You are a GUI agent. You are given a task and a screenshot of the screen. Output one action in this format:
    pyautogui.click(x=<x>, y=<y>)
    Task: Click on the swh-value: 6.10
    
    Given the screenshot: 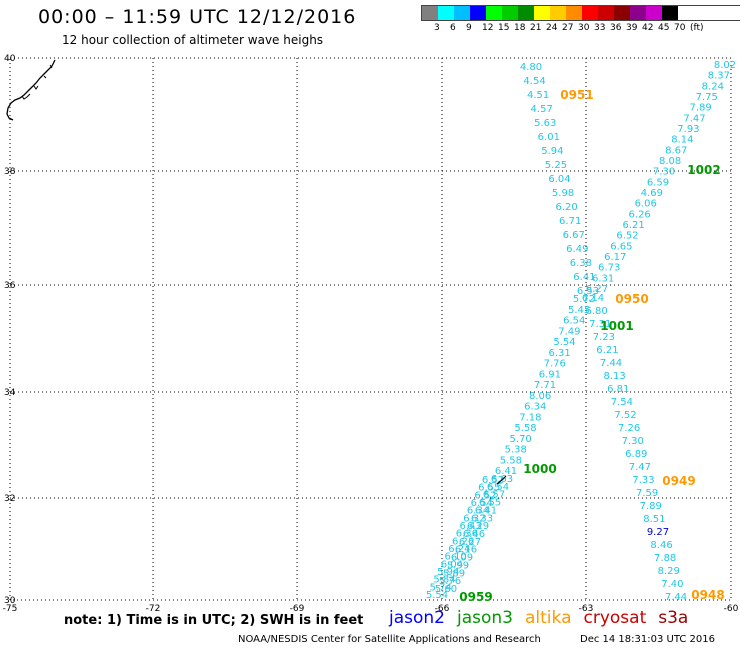 What is the action you would take?
    pyautogui.click(x=456, y=557)
    